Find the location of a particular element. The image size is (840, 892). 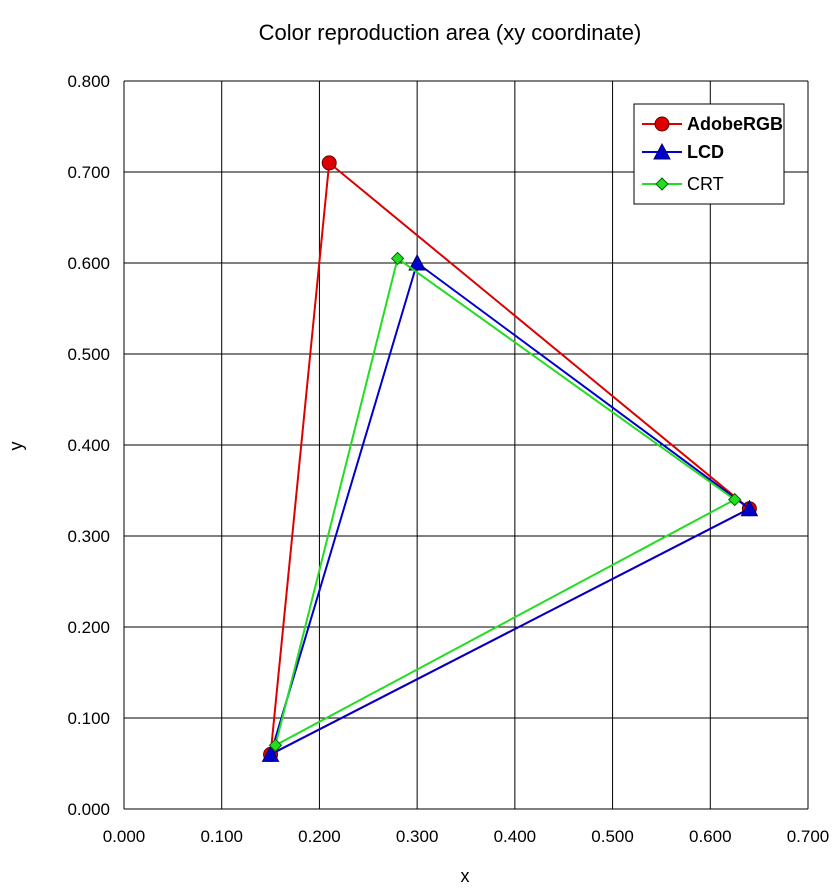

y-tick-label: 0.400 is located at coordinates (88, 445).